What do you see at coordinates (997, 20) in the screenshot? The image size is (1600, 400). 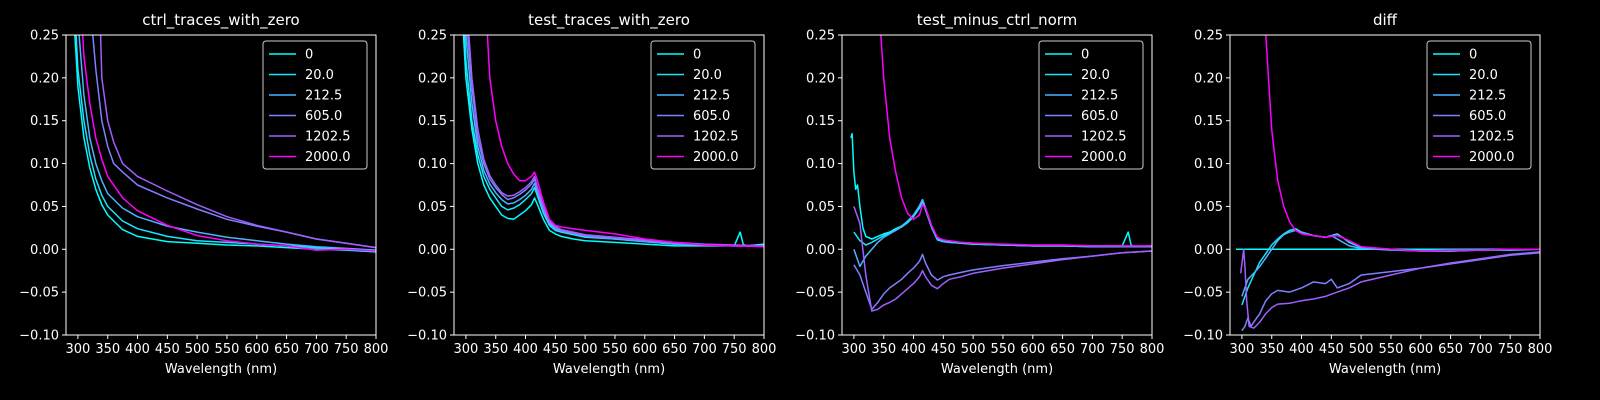 I see `chart-title: test_minus_ctrl_norm` at bounding box center [997, 20].